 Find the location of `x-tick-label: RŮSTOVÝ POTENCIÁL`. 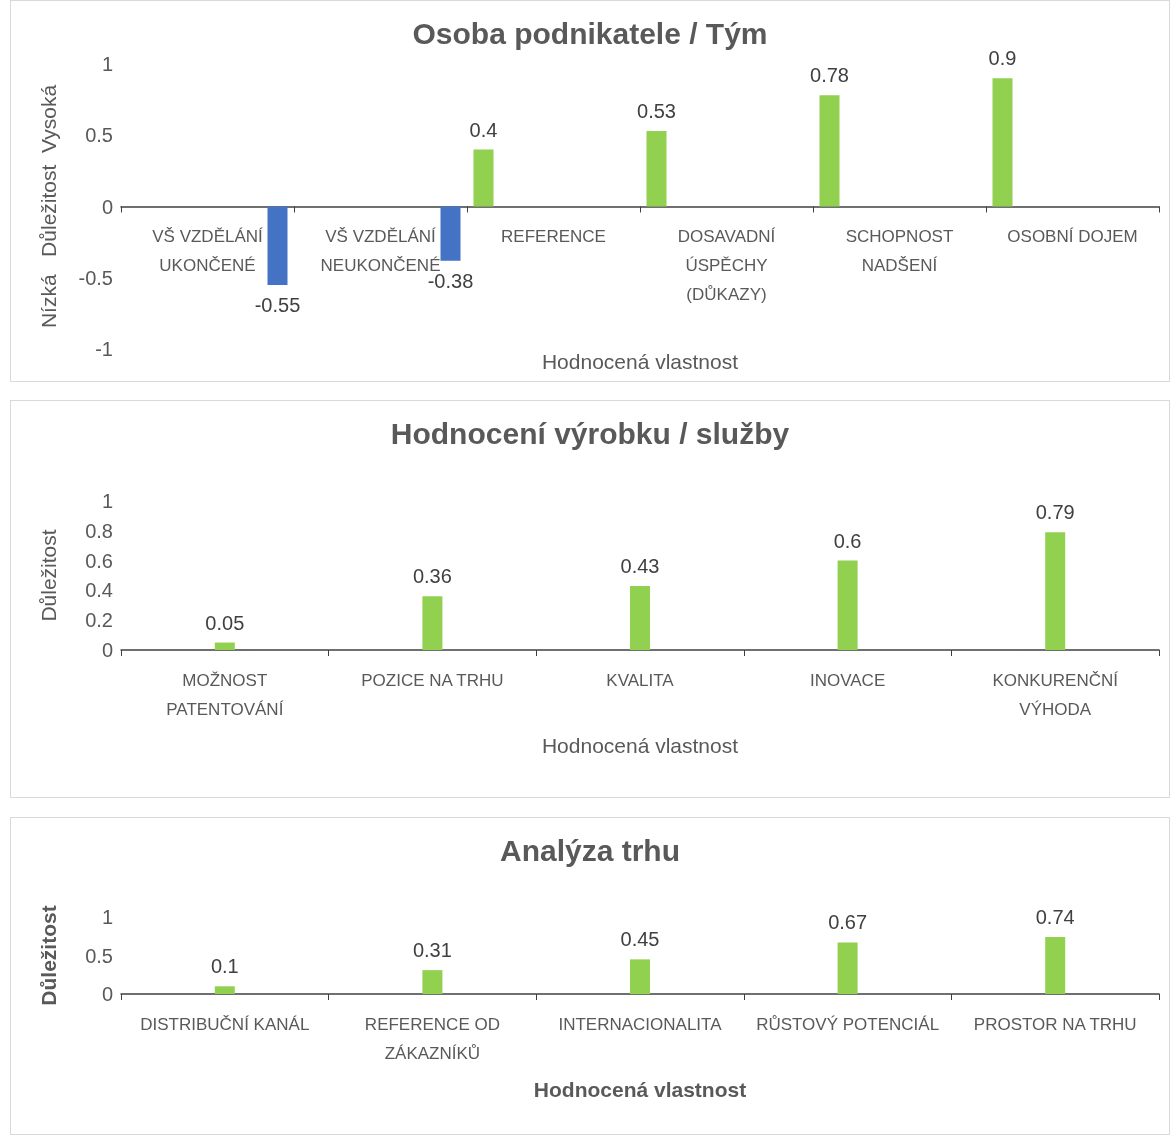

x-tick-label: RŮSTOVÝ POTENCIÁL is located at coordinates (848, 1024).